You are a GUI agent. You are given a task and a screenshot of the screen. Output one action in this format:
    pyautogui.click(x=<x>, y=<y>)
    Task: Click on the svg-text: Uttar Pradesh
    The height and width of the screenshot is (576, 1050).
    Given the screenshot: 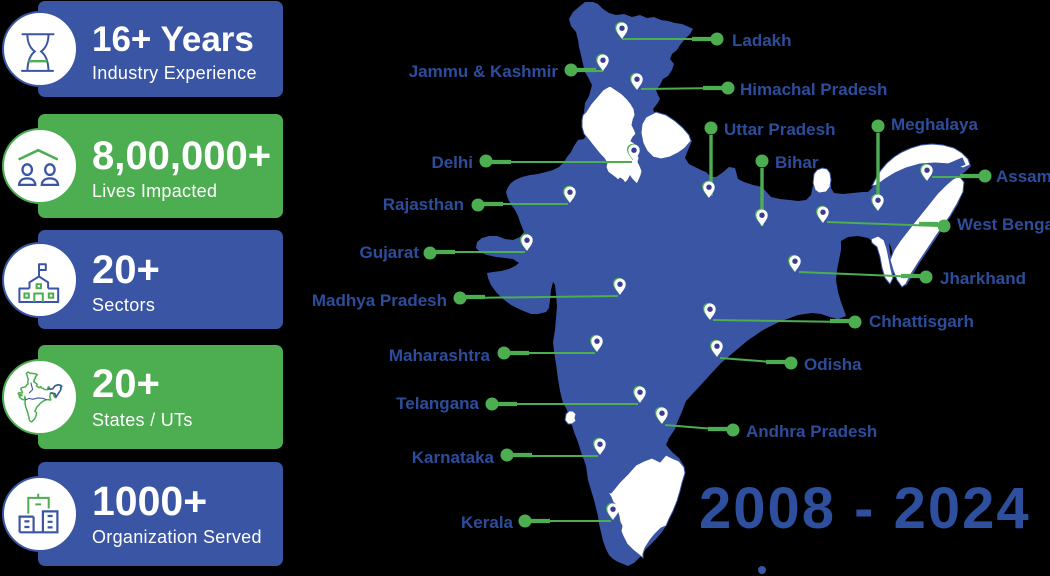 What is the action you would take?
    pyautogui.click(x=779, y=129)
    